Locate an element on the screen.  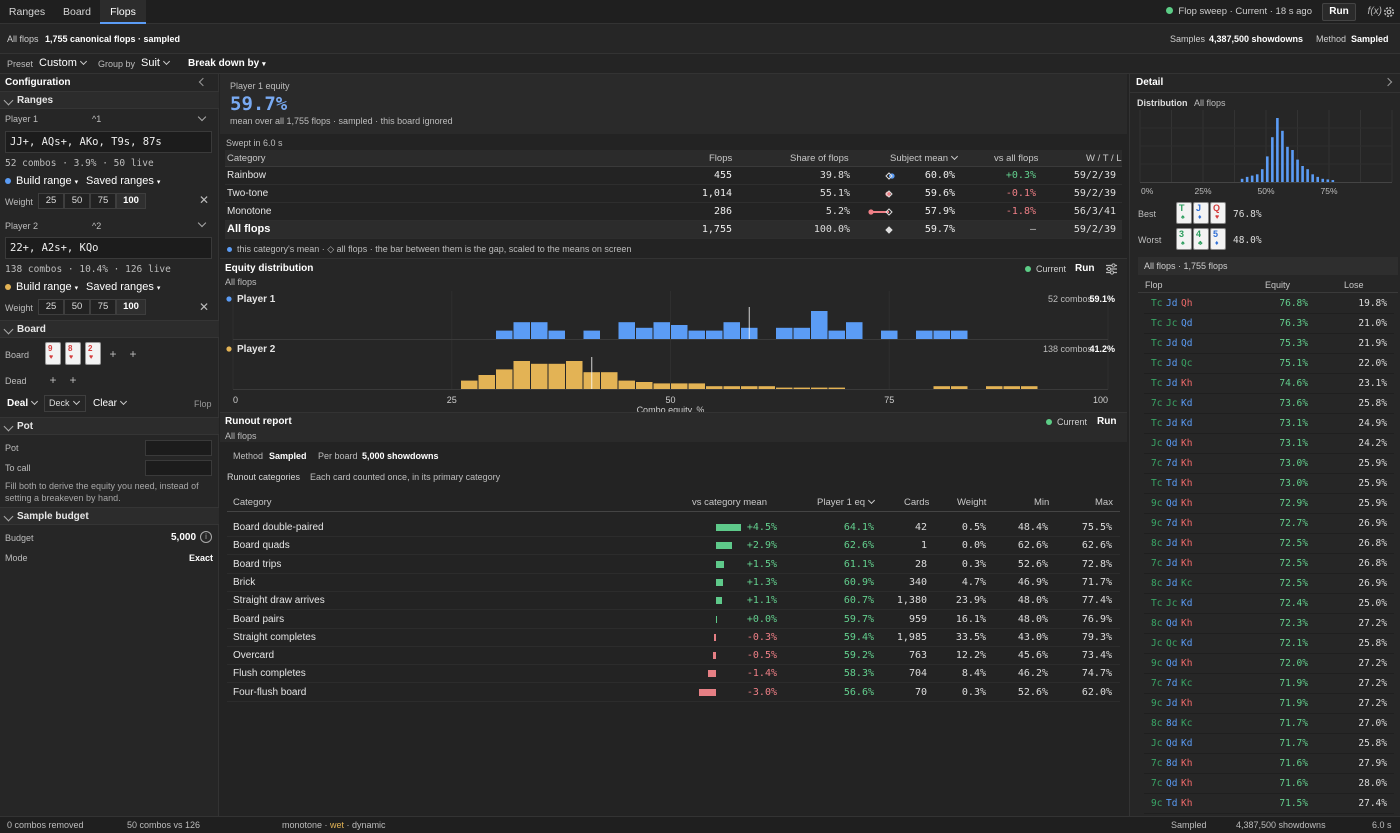
tab-ranges: Ranges is located at coordinates (27, 12).